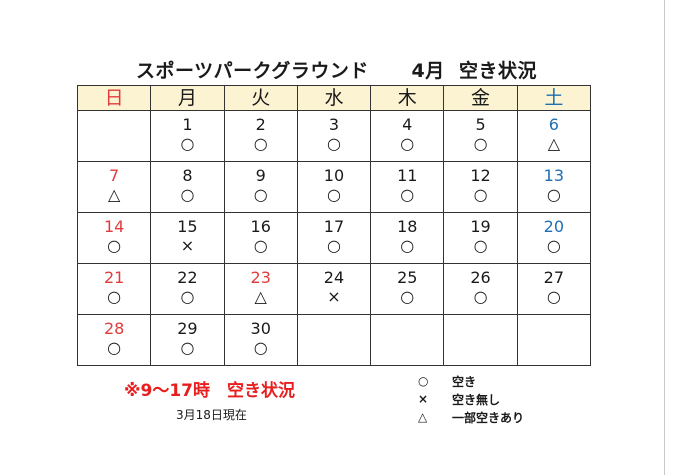 The image size is (673, 475). I want to click on updated-date: 3月18日現在, so click(211, 415).